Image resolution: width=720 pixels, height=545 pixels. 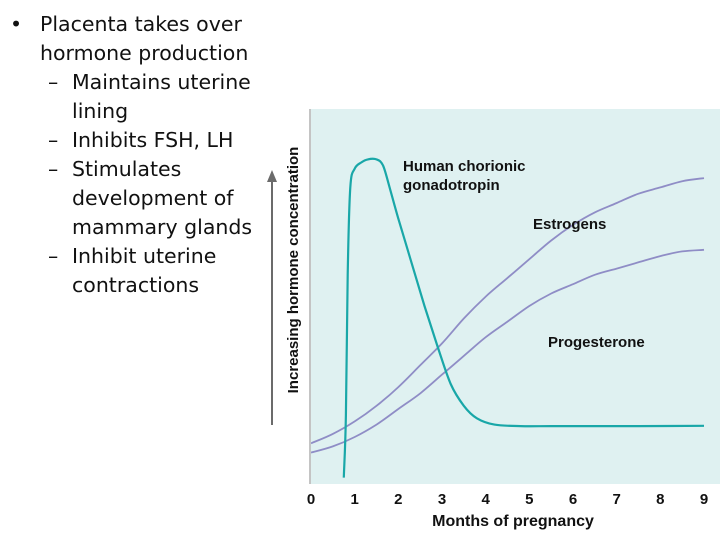 I want to click on x-tick-label: 6, so click(x=573, y=499).